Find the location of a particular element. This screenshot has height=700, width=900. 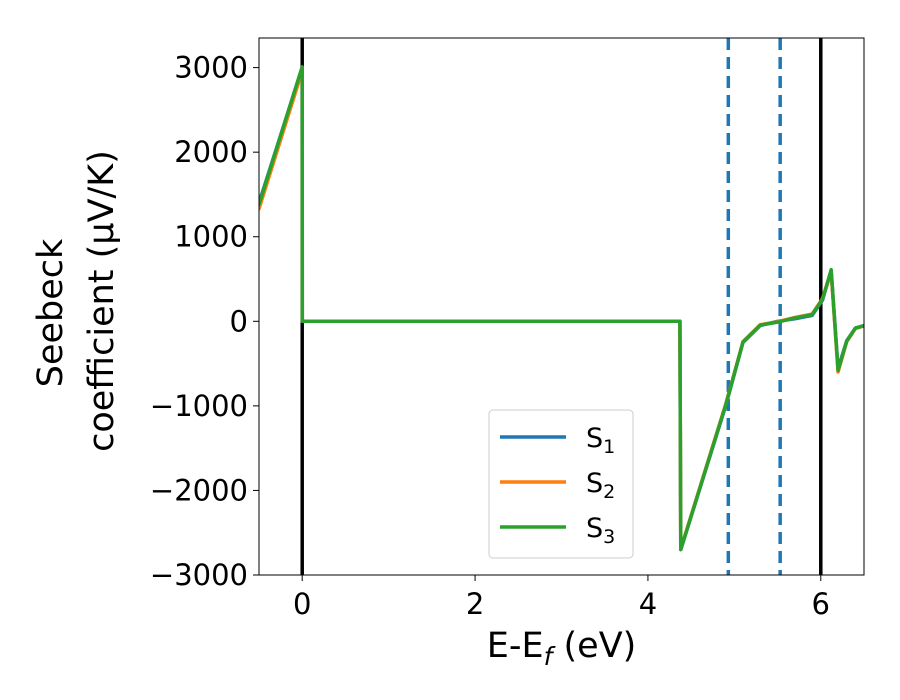

x-axis-label: E-Ef (eV) is located at coordinates (562, 648).